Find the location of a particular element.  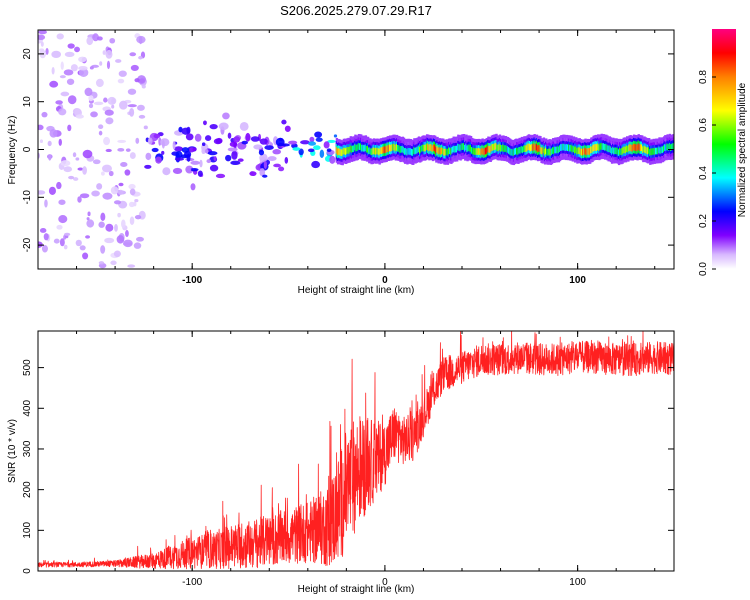

y-tick-label: 100 is located at coordinates (27, 530).